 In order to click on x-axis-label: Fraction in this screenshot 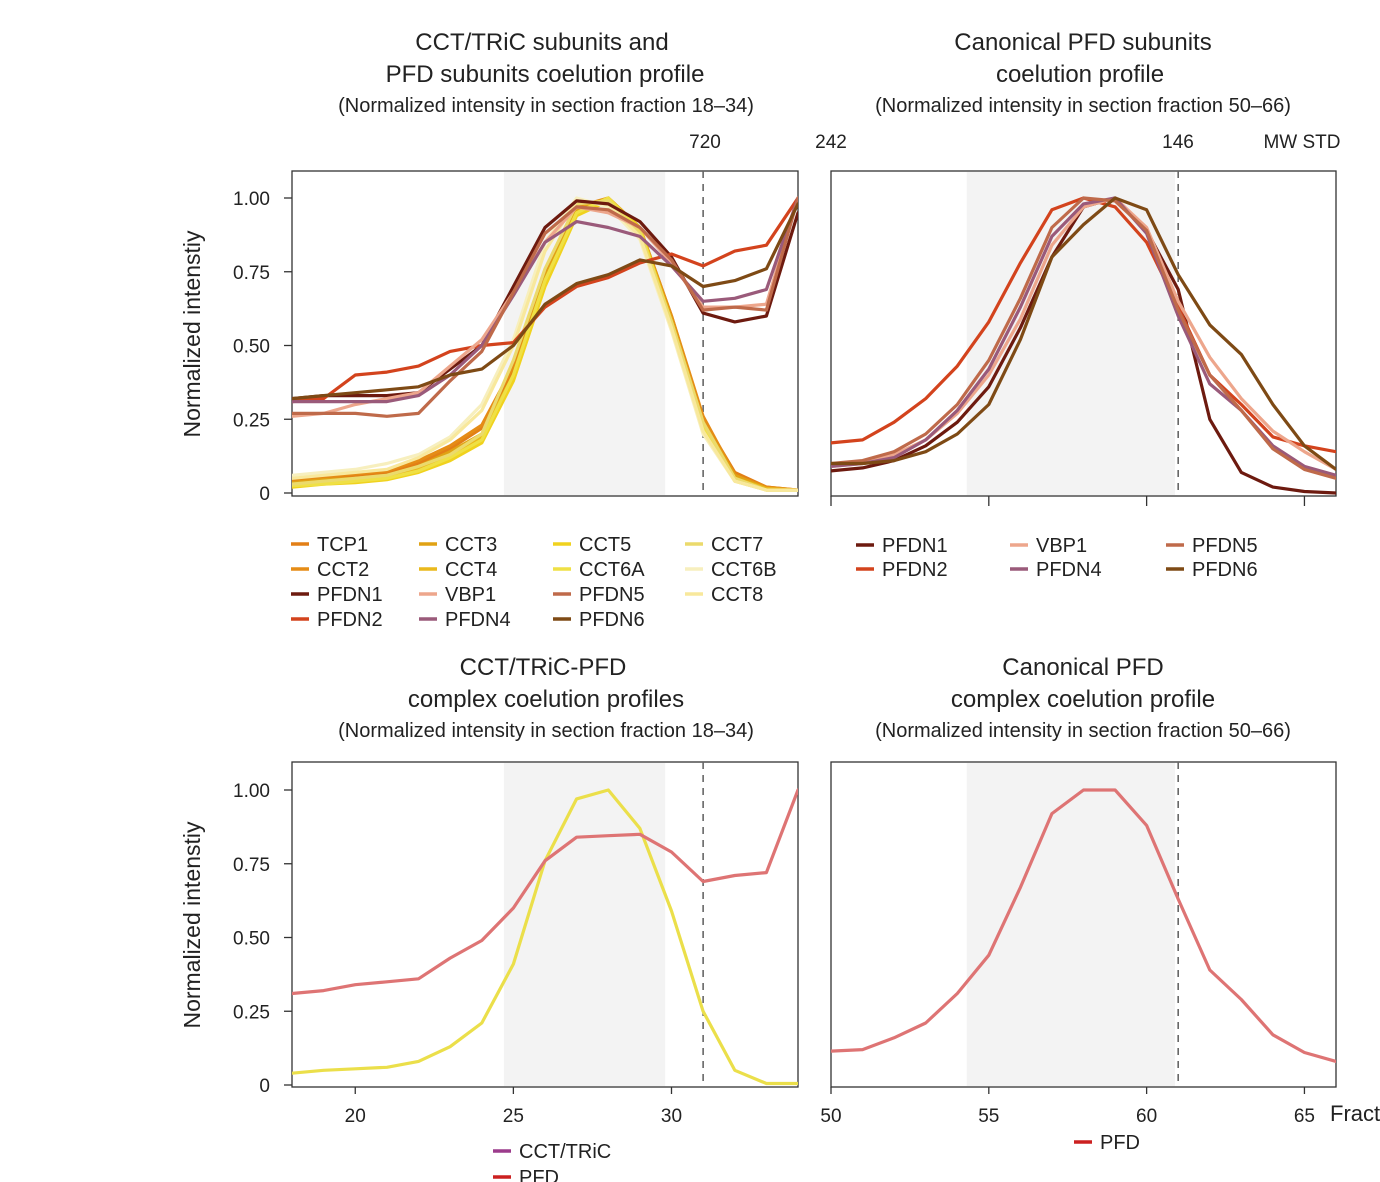, I will do `click(1355, 1113)`.